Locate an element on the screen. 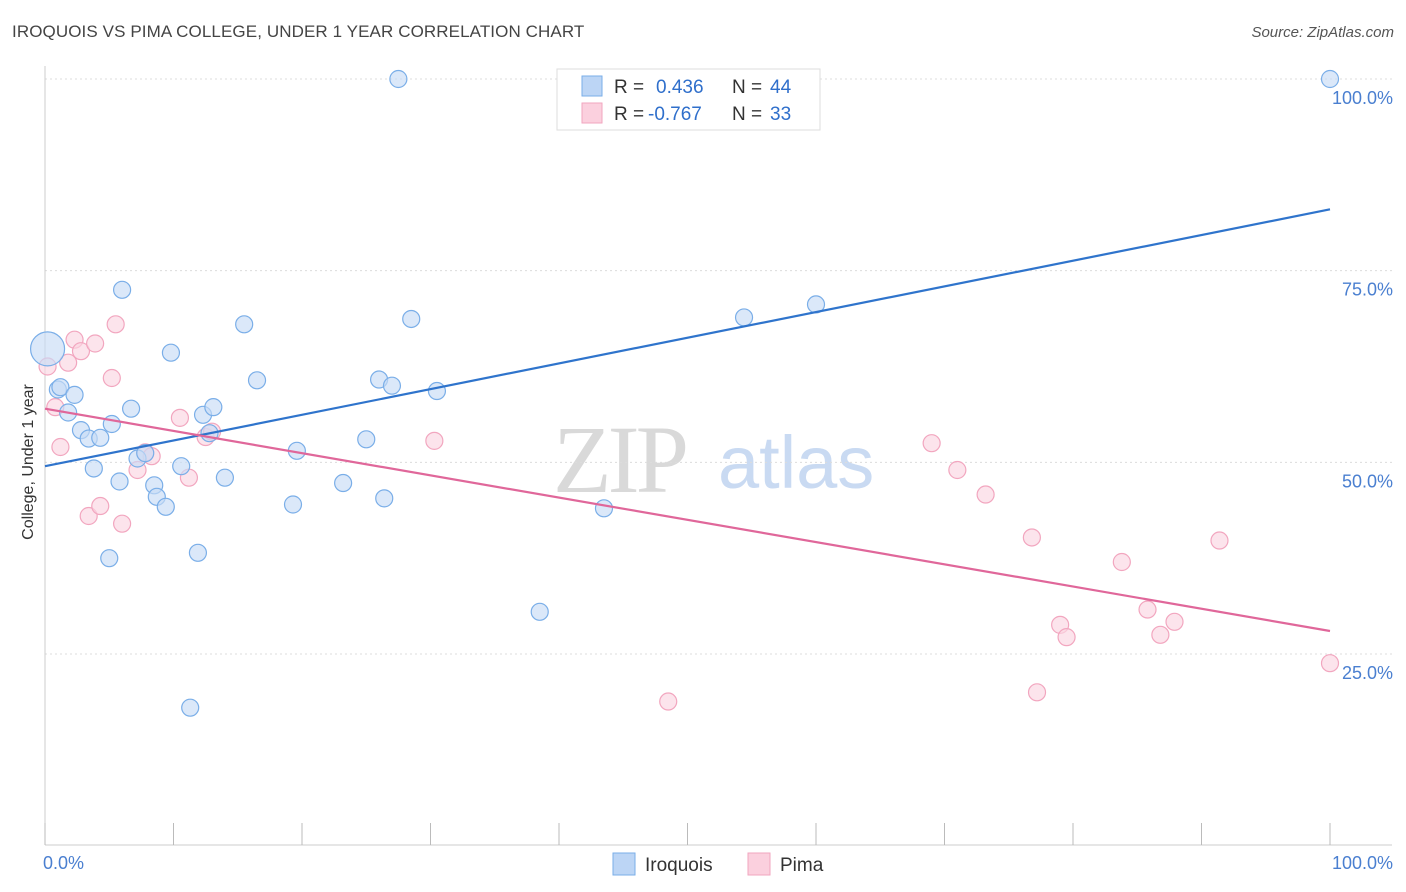 This screenshot has width=1406, height=892. legend-iroquois-label: Iroquois is located at coordinates (679, 865).